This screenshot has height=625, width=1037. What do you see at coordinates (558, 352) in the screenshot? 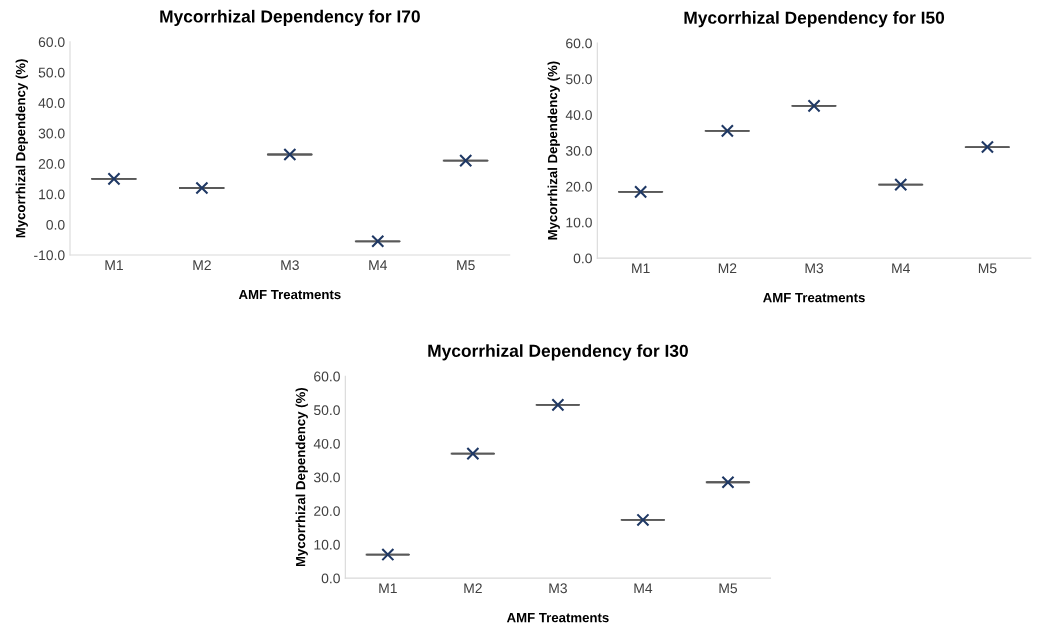
I see `chart-title: Mycorrhizal Dependency for I30` at bounding box center [558, 352].